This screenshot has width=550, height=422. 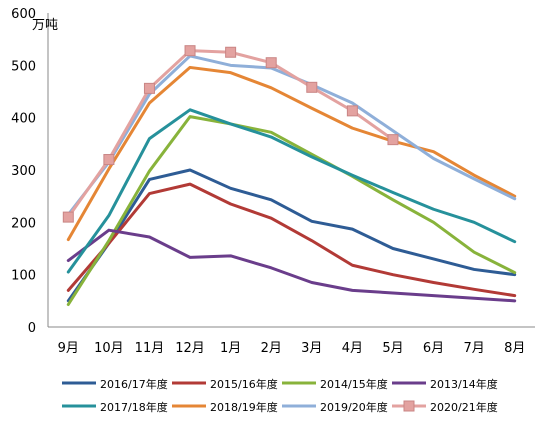 I want to click on y-tick-label: 200, so click(x=23, y=223).